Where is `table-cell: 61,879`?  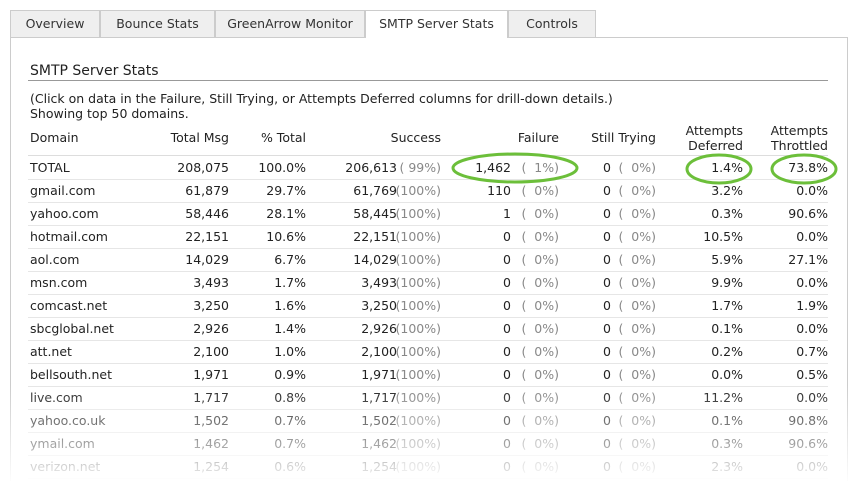 table-cell: 61,879 is located at coordinates (207, 190).